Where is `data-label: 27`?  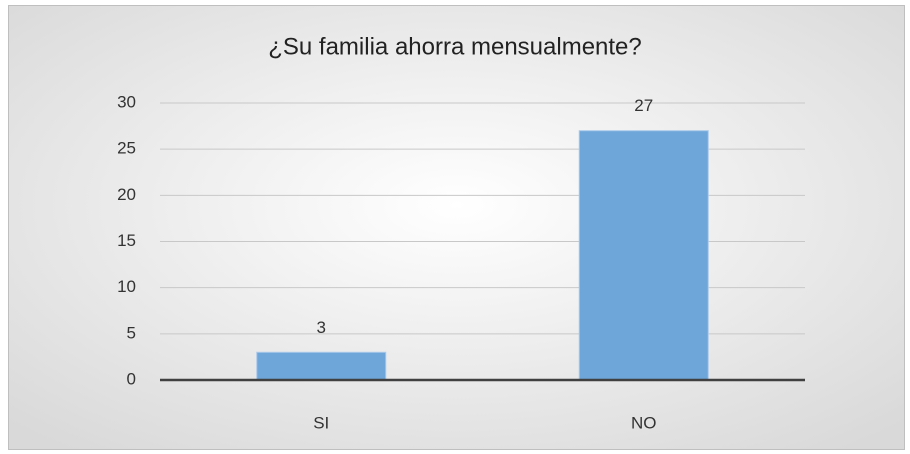
data-label: 27 is located at coordinates (643, 105).